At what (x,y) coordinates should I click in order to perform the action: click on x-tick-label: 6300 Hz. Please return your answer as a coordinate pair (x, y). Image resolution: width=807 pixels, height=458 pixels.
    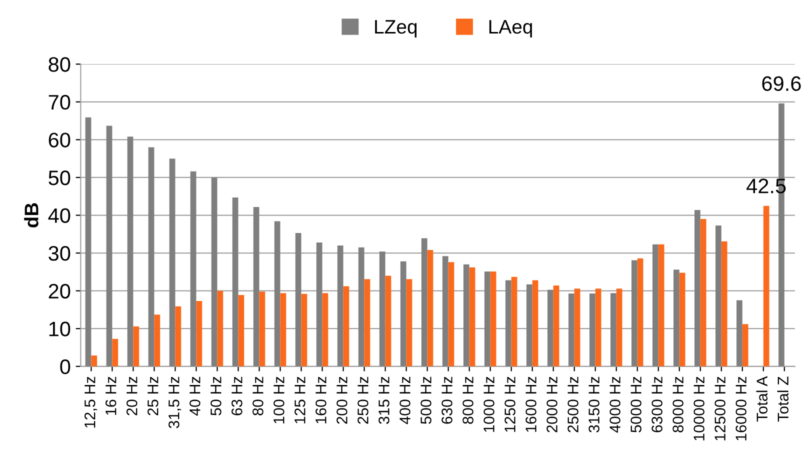
    Looking at the image, I should click on (657, 404).